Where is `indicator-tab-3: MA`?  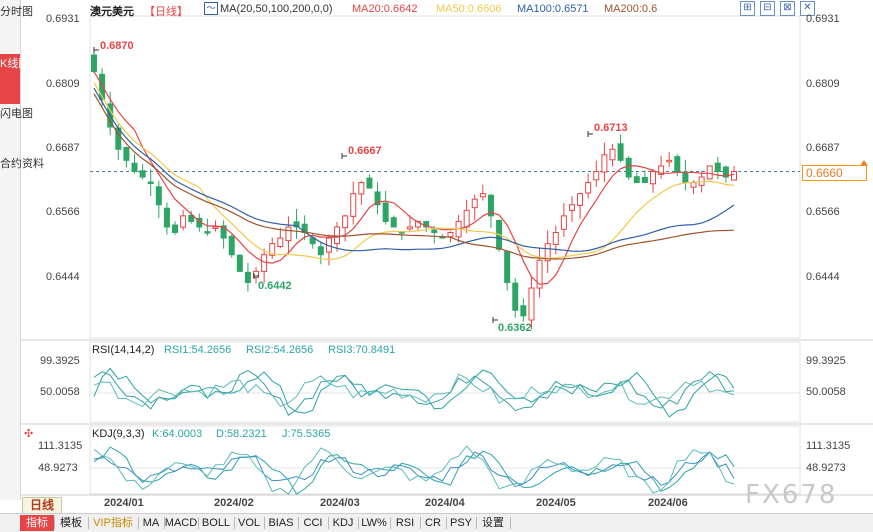
indicator-tab-3: MA is located at coordinates (151, 523).